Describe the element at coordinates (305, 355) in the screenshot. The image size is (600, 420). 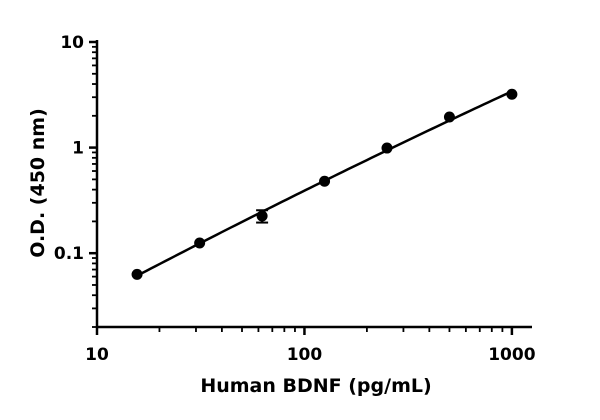
I see `x-tick-label: 100` at that location.